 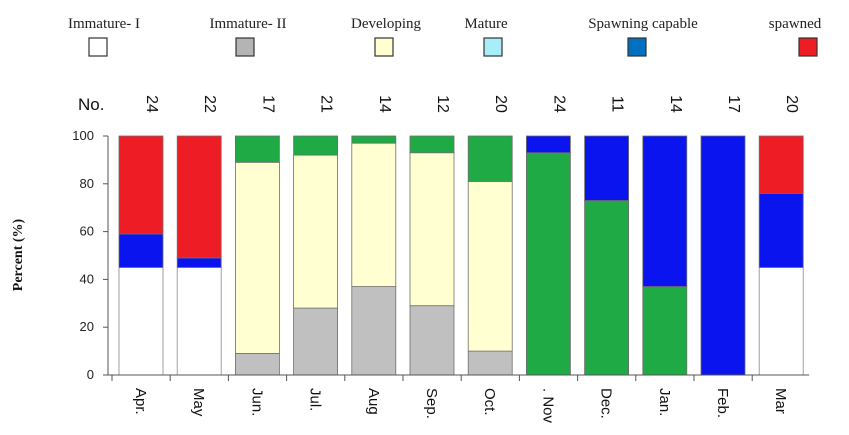 What do you see at coordinates (90, 374) in the screenshot?
I see `y-tick-label: 0` at bounding box center [90, 374].